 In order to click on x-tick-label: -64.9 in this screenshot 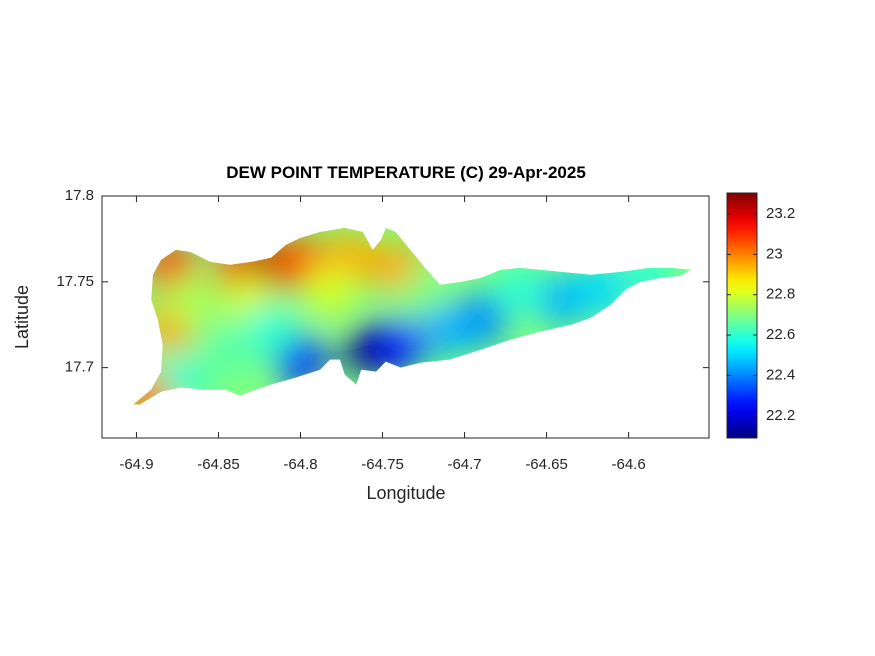, I will do `click(136, 464)`.